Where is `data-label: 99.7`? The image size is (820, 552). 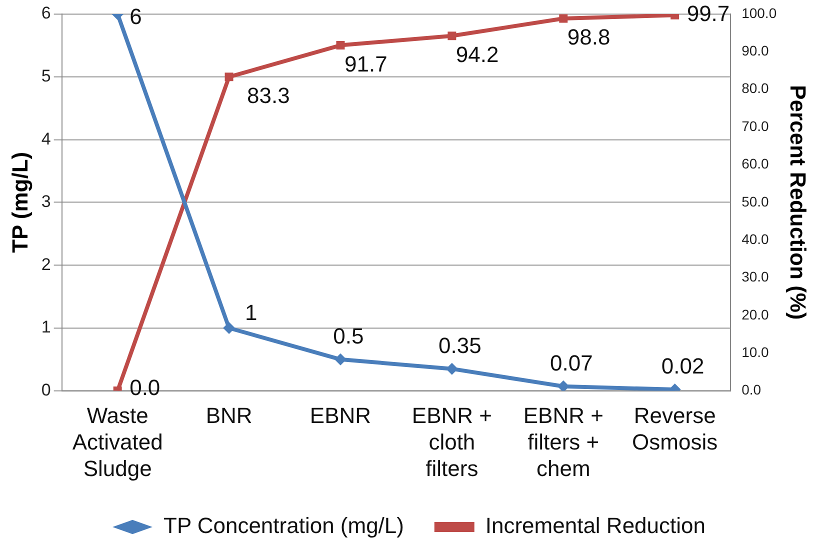
data-label: 99.7 is located at coordinates (708, 13).